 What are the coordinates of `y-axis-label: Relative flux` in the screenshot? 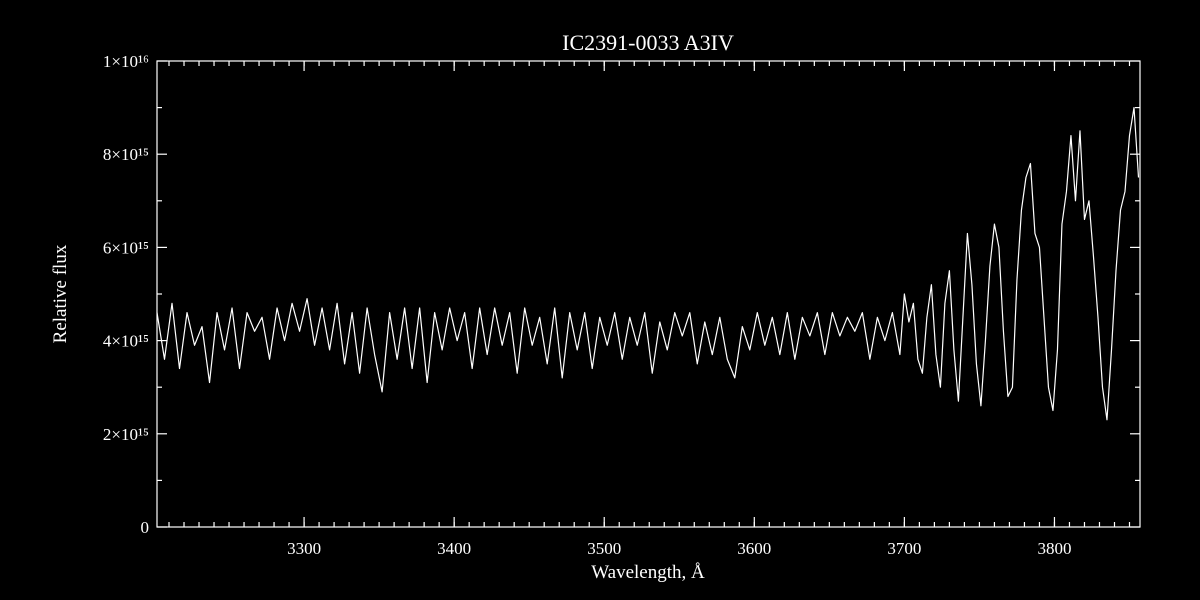 It's located at (60, 293).